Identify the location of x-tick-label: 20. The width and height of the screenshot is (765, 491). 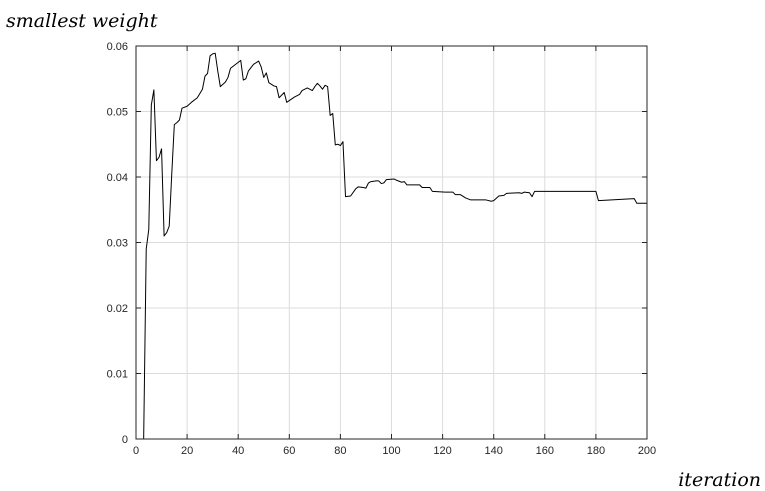
(187, 451).